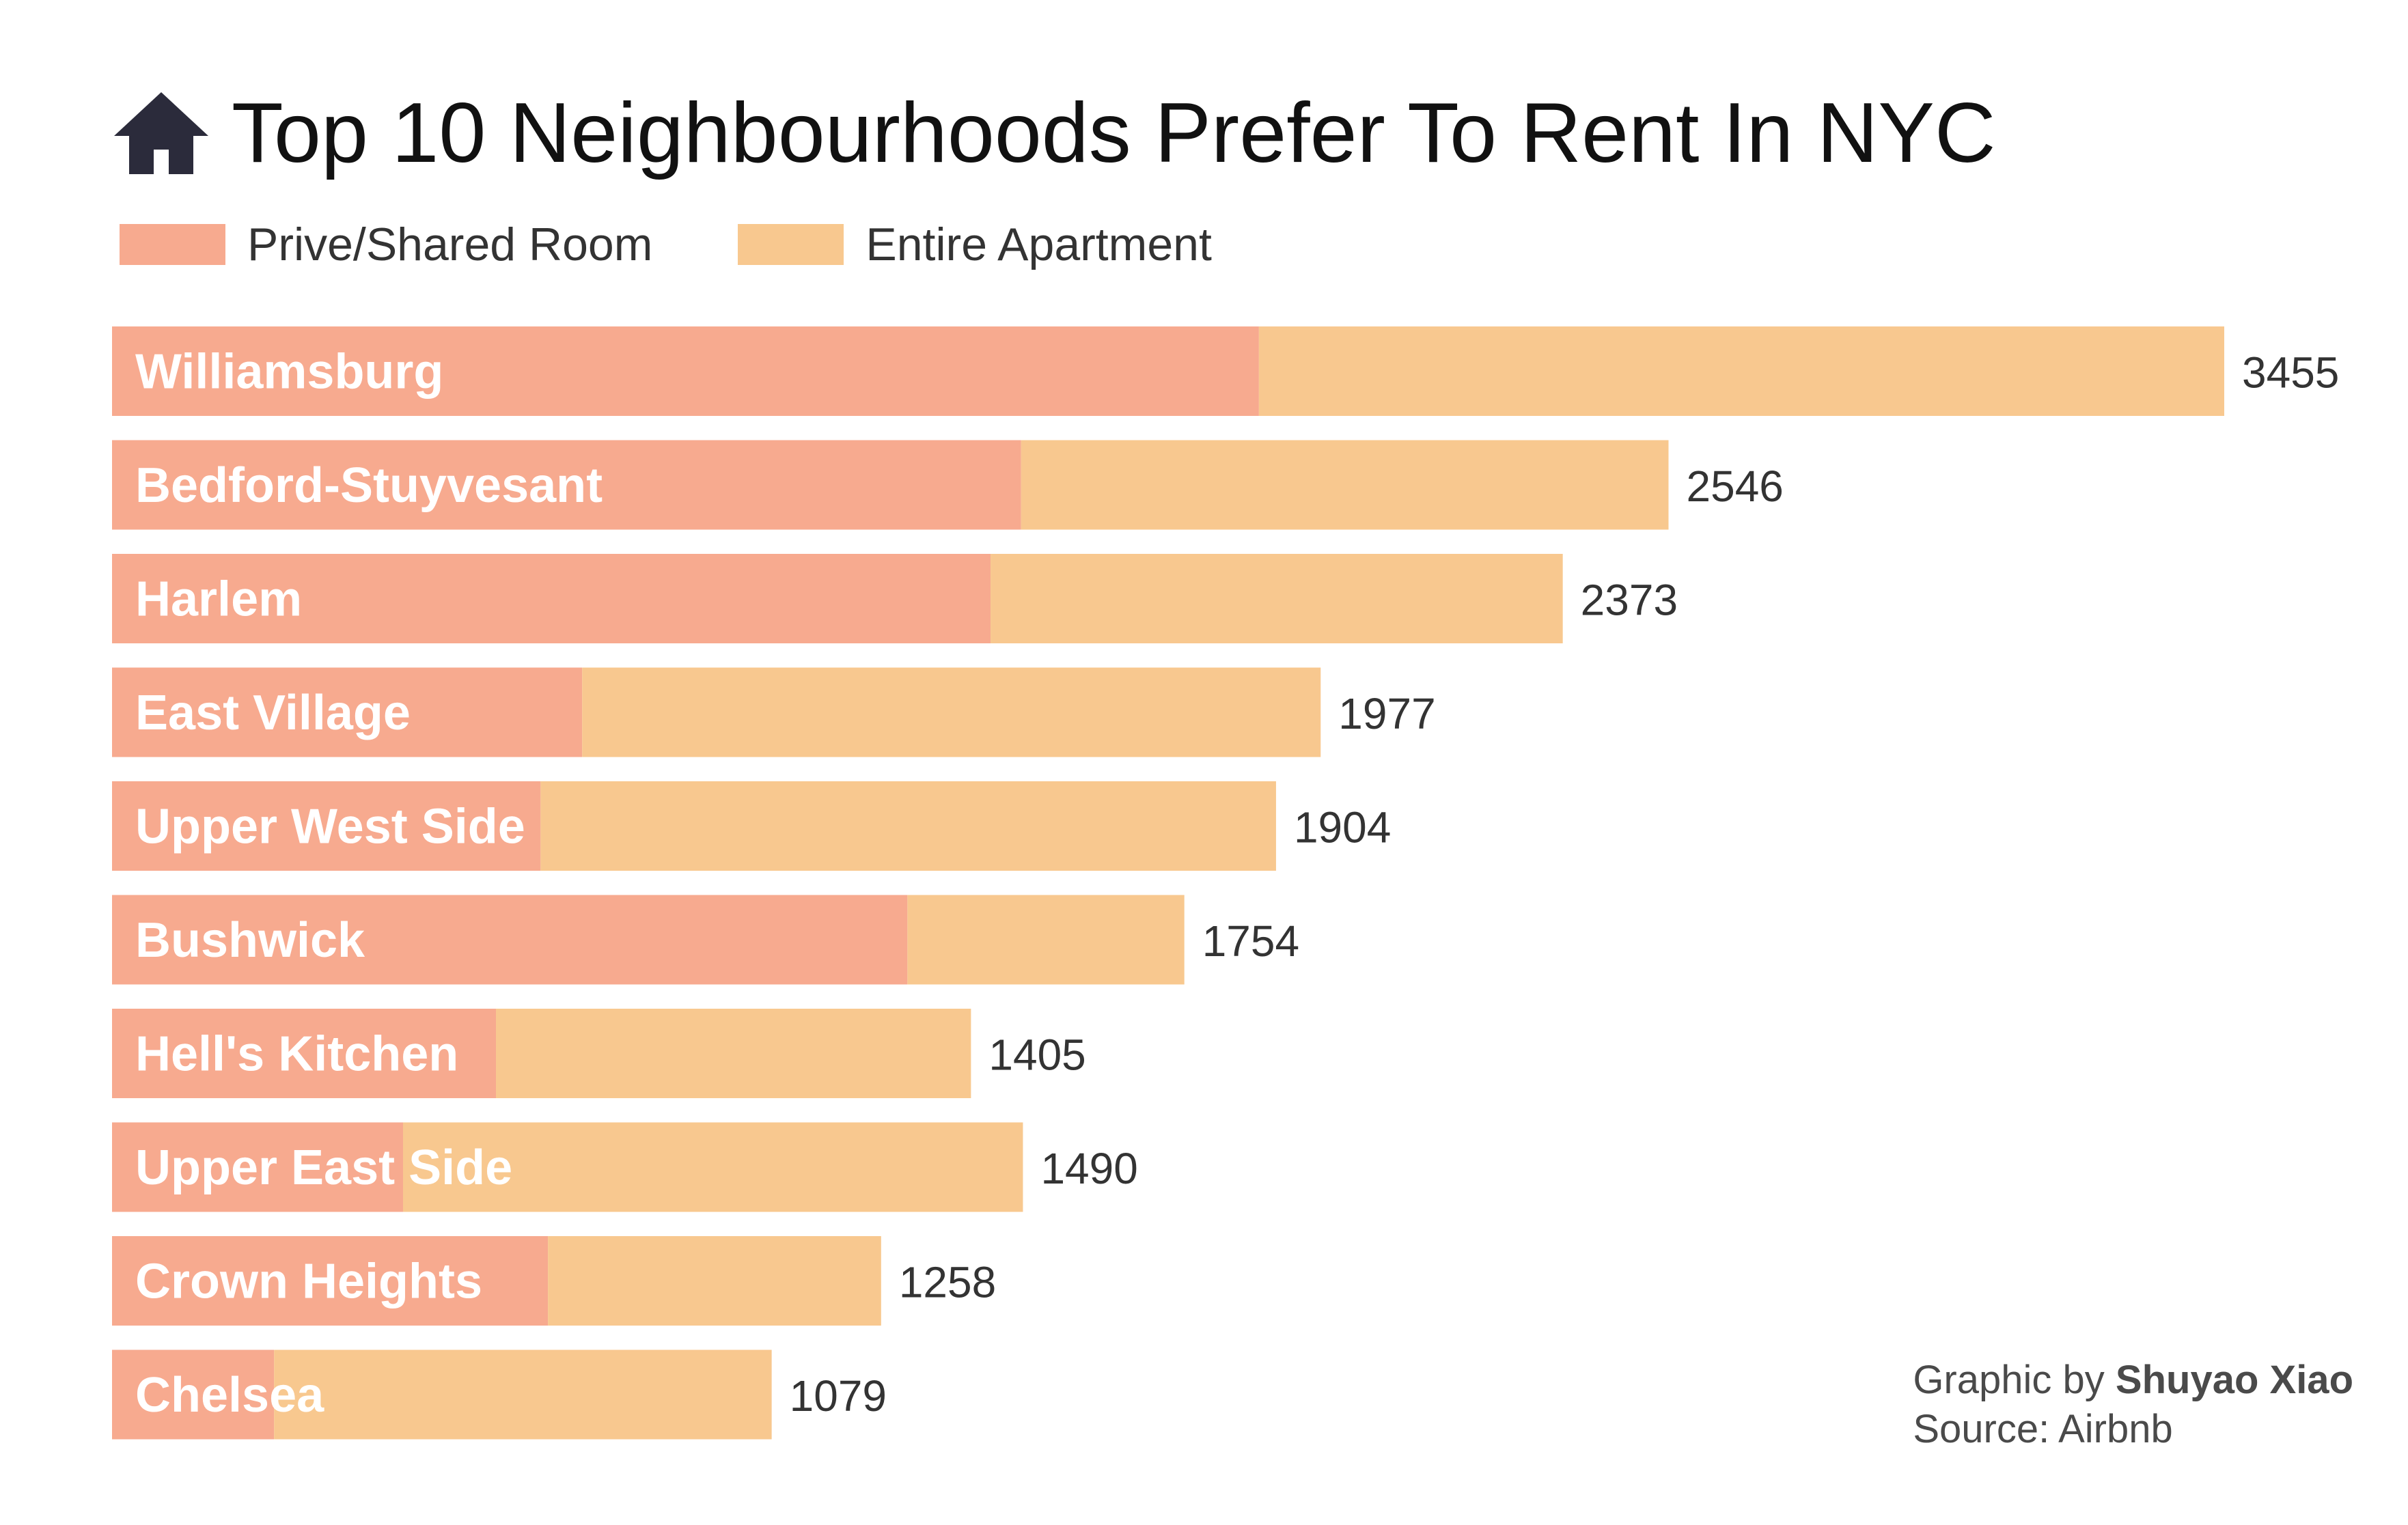 The image size is (2408, 1525). Describe the element at coordinates (273, 713) in the screenshot. I see `category-label: East Village` at that location.